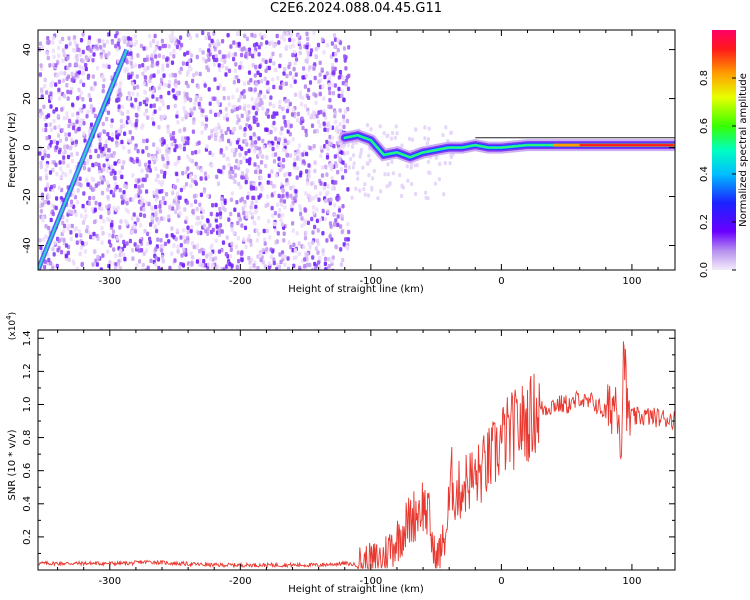  Describe the element at coordinates (704, 126) in the screenshot. I see `colorbar-tick-label: 0.6` at that location.